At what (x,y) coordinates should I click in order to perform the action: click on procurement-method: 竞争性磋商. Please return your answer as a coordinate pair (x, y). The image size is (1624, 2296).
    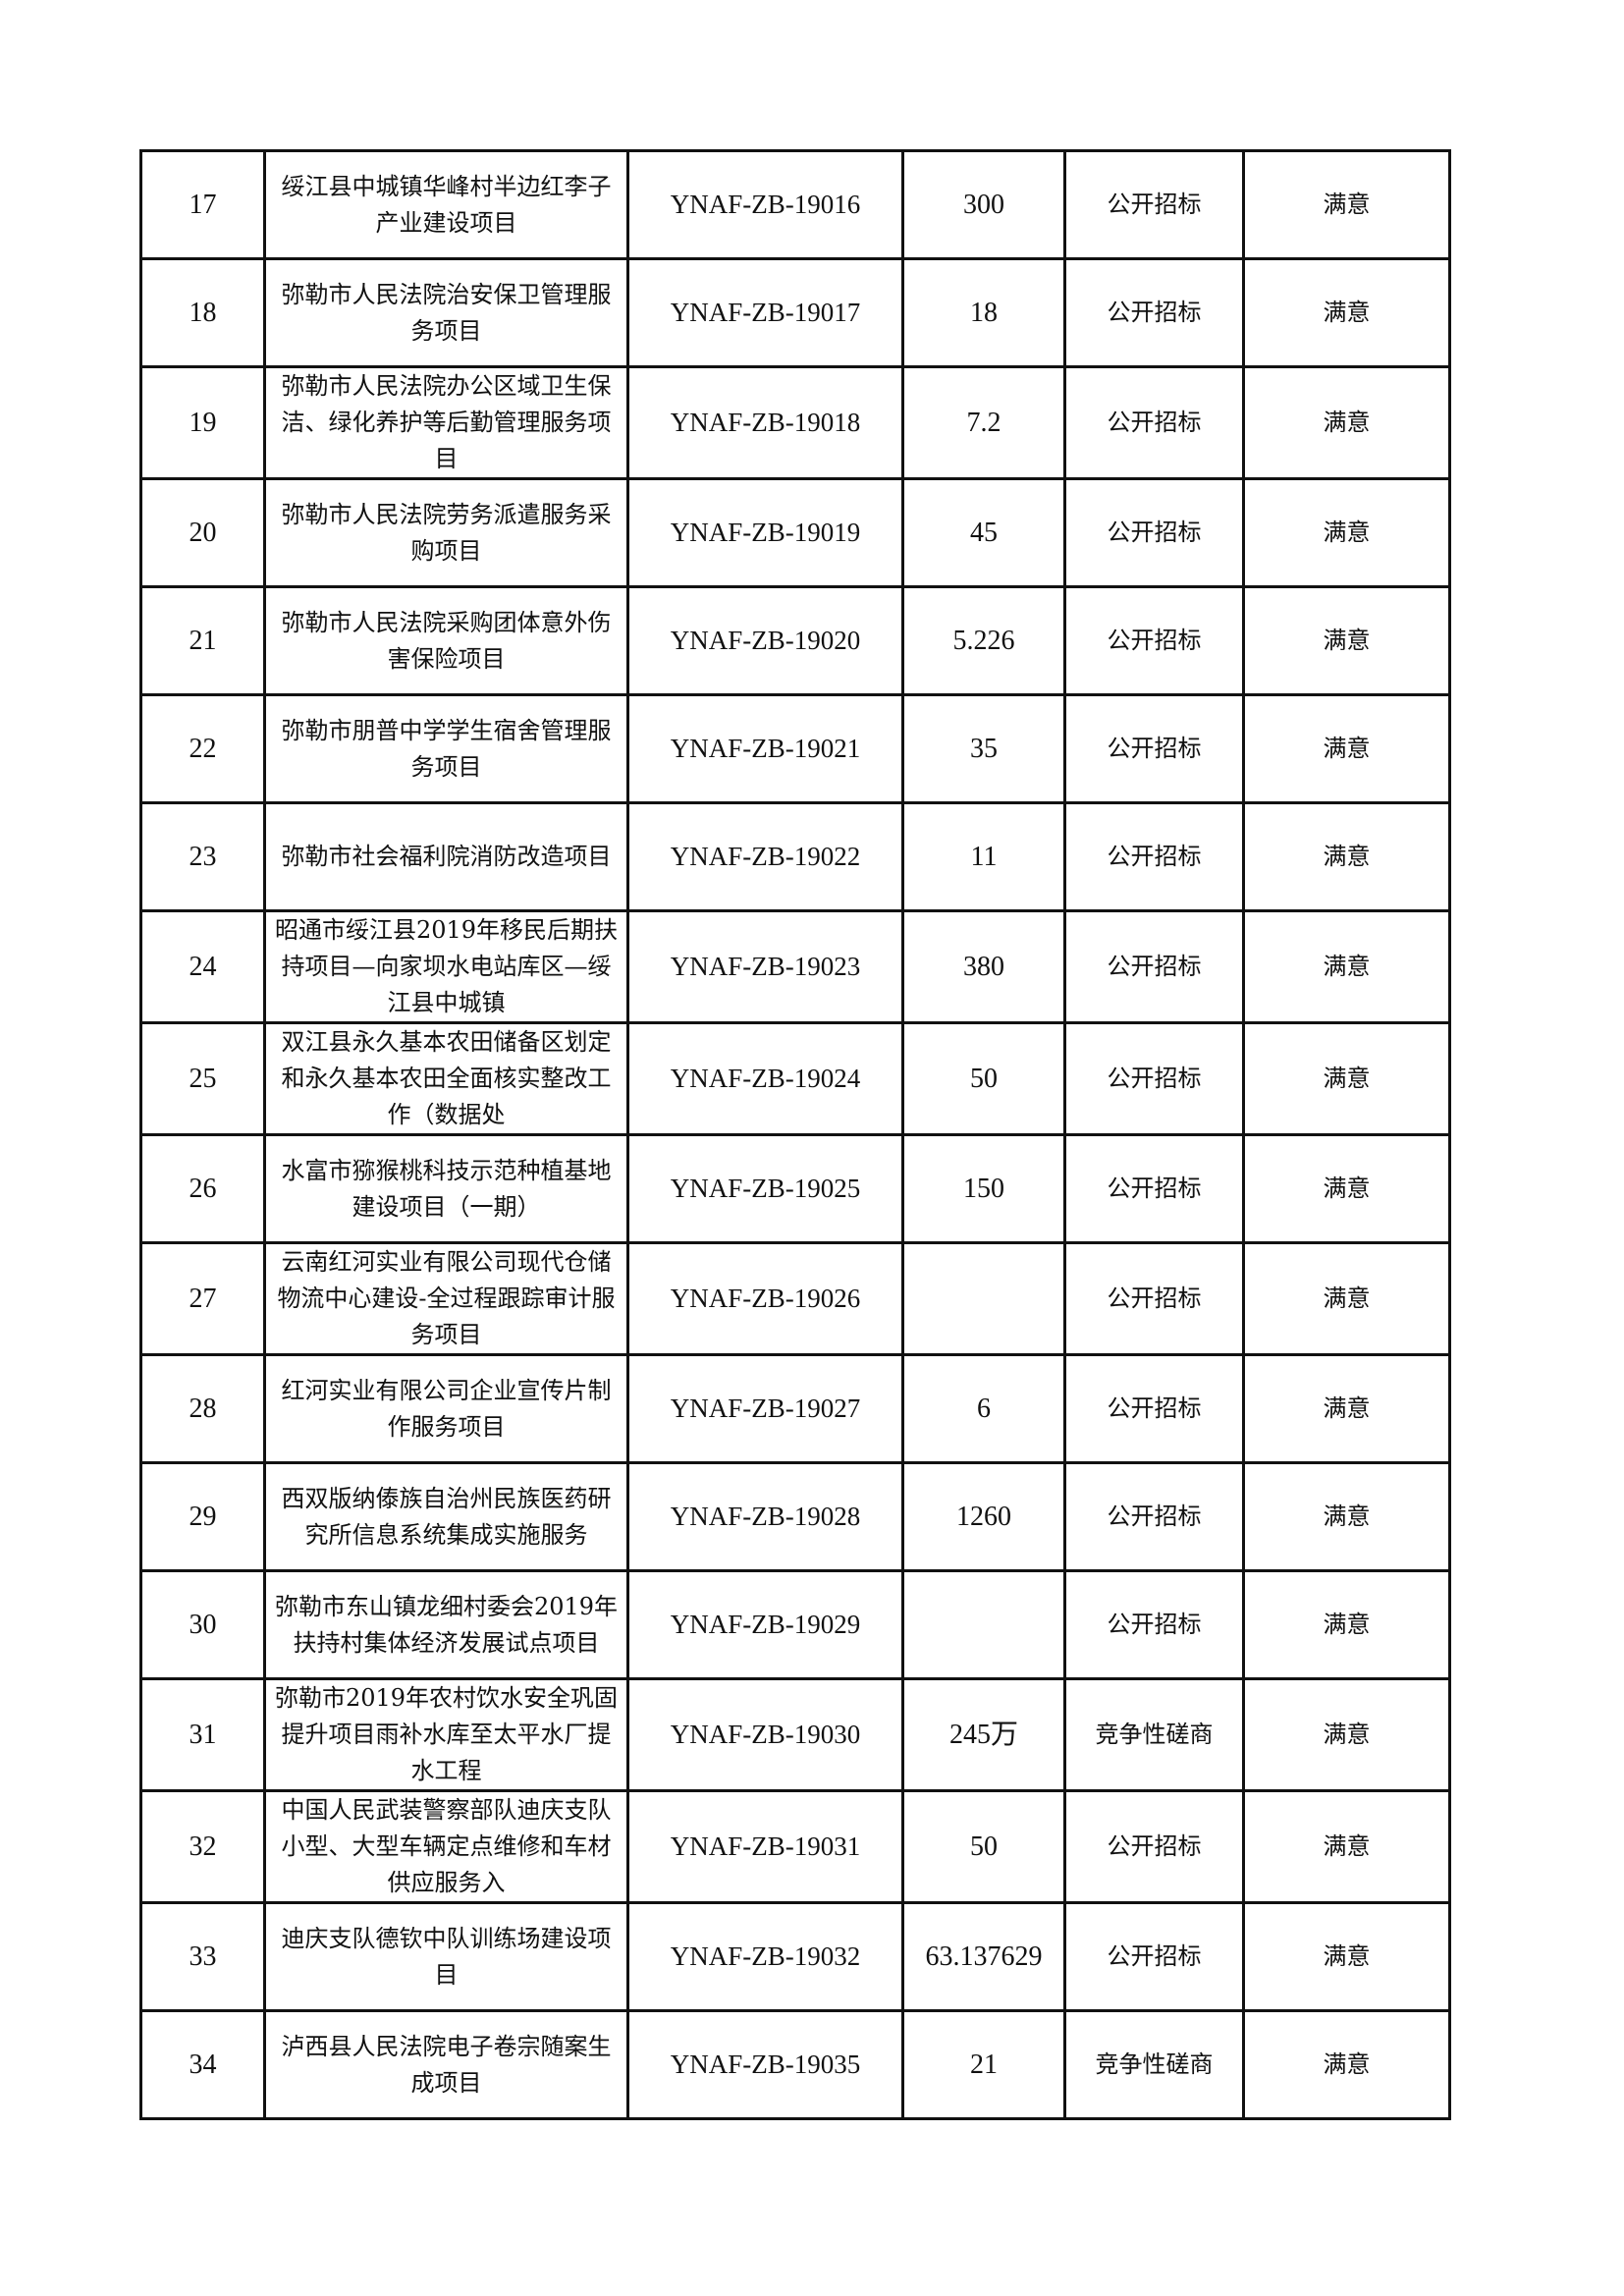
    Looking at the image, I should click on (1154, 2064).